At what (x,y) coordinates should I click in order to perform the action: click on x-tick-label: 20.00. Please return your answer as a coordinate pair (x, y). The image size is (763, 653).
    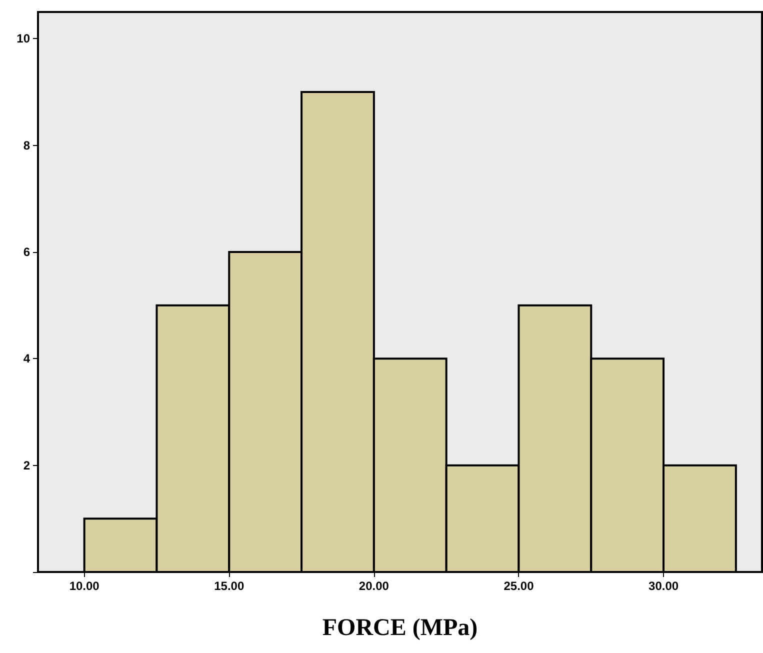
    Looking at the image, I should click on (374, 586).